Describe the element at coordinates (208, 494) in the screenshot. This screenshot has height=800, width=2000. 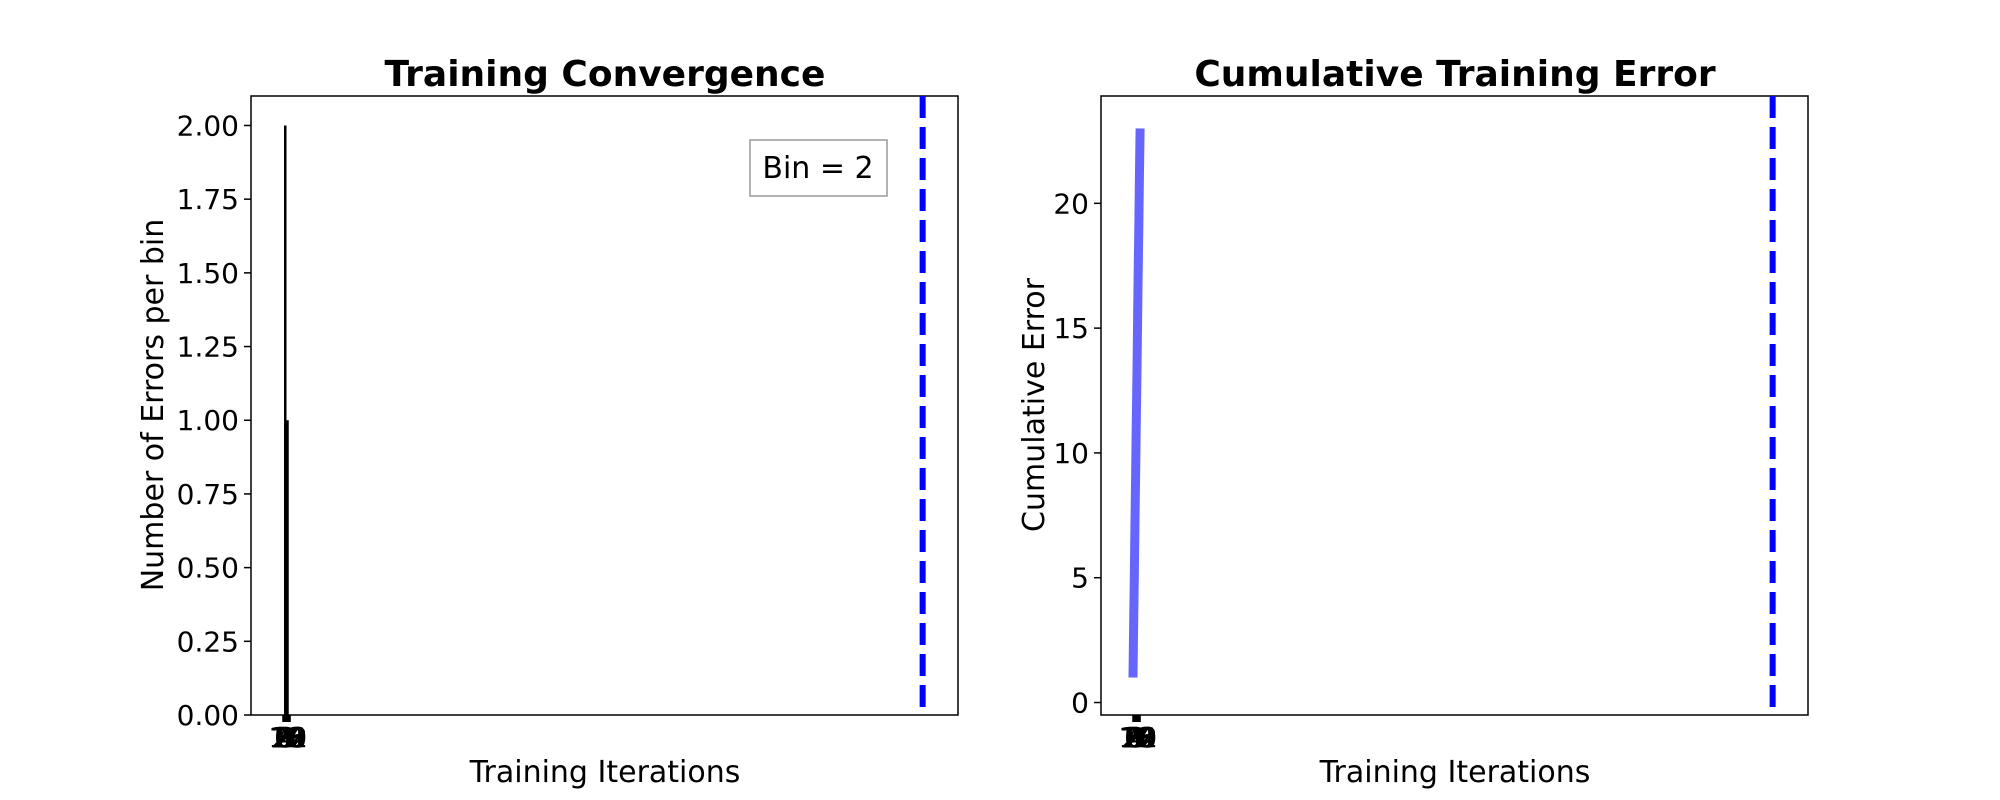
I see `y-tick-label: 0.75` at that location.